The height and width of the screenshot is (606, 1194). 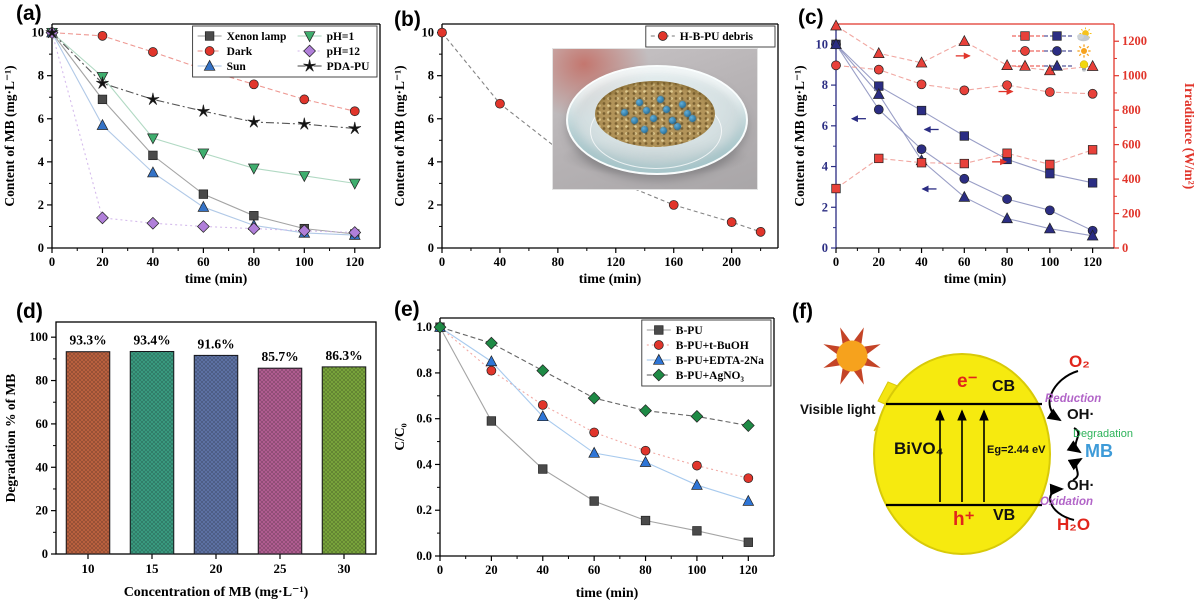 What do you see at coordinates (431, 76) in the screenshot?
I see `svg-text: 8` at bounding box center [431, 76].